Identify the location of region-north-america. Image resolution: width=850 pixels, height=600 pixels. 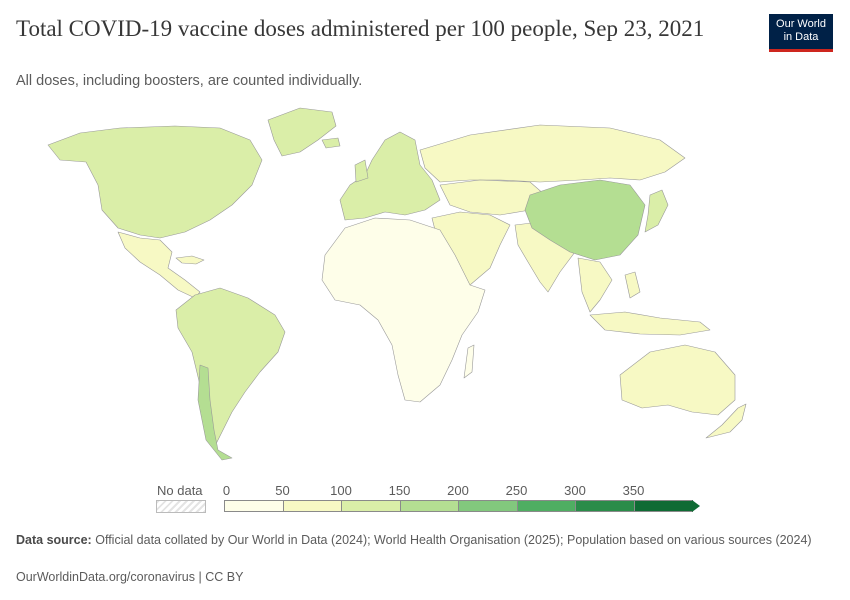
(155, 182).